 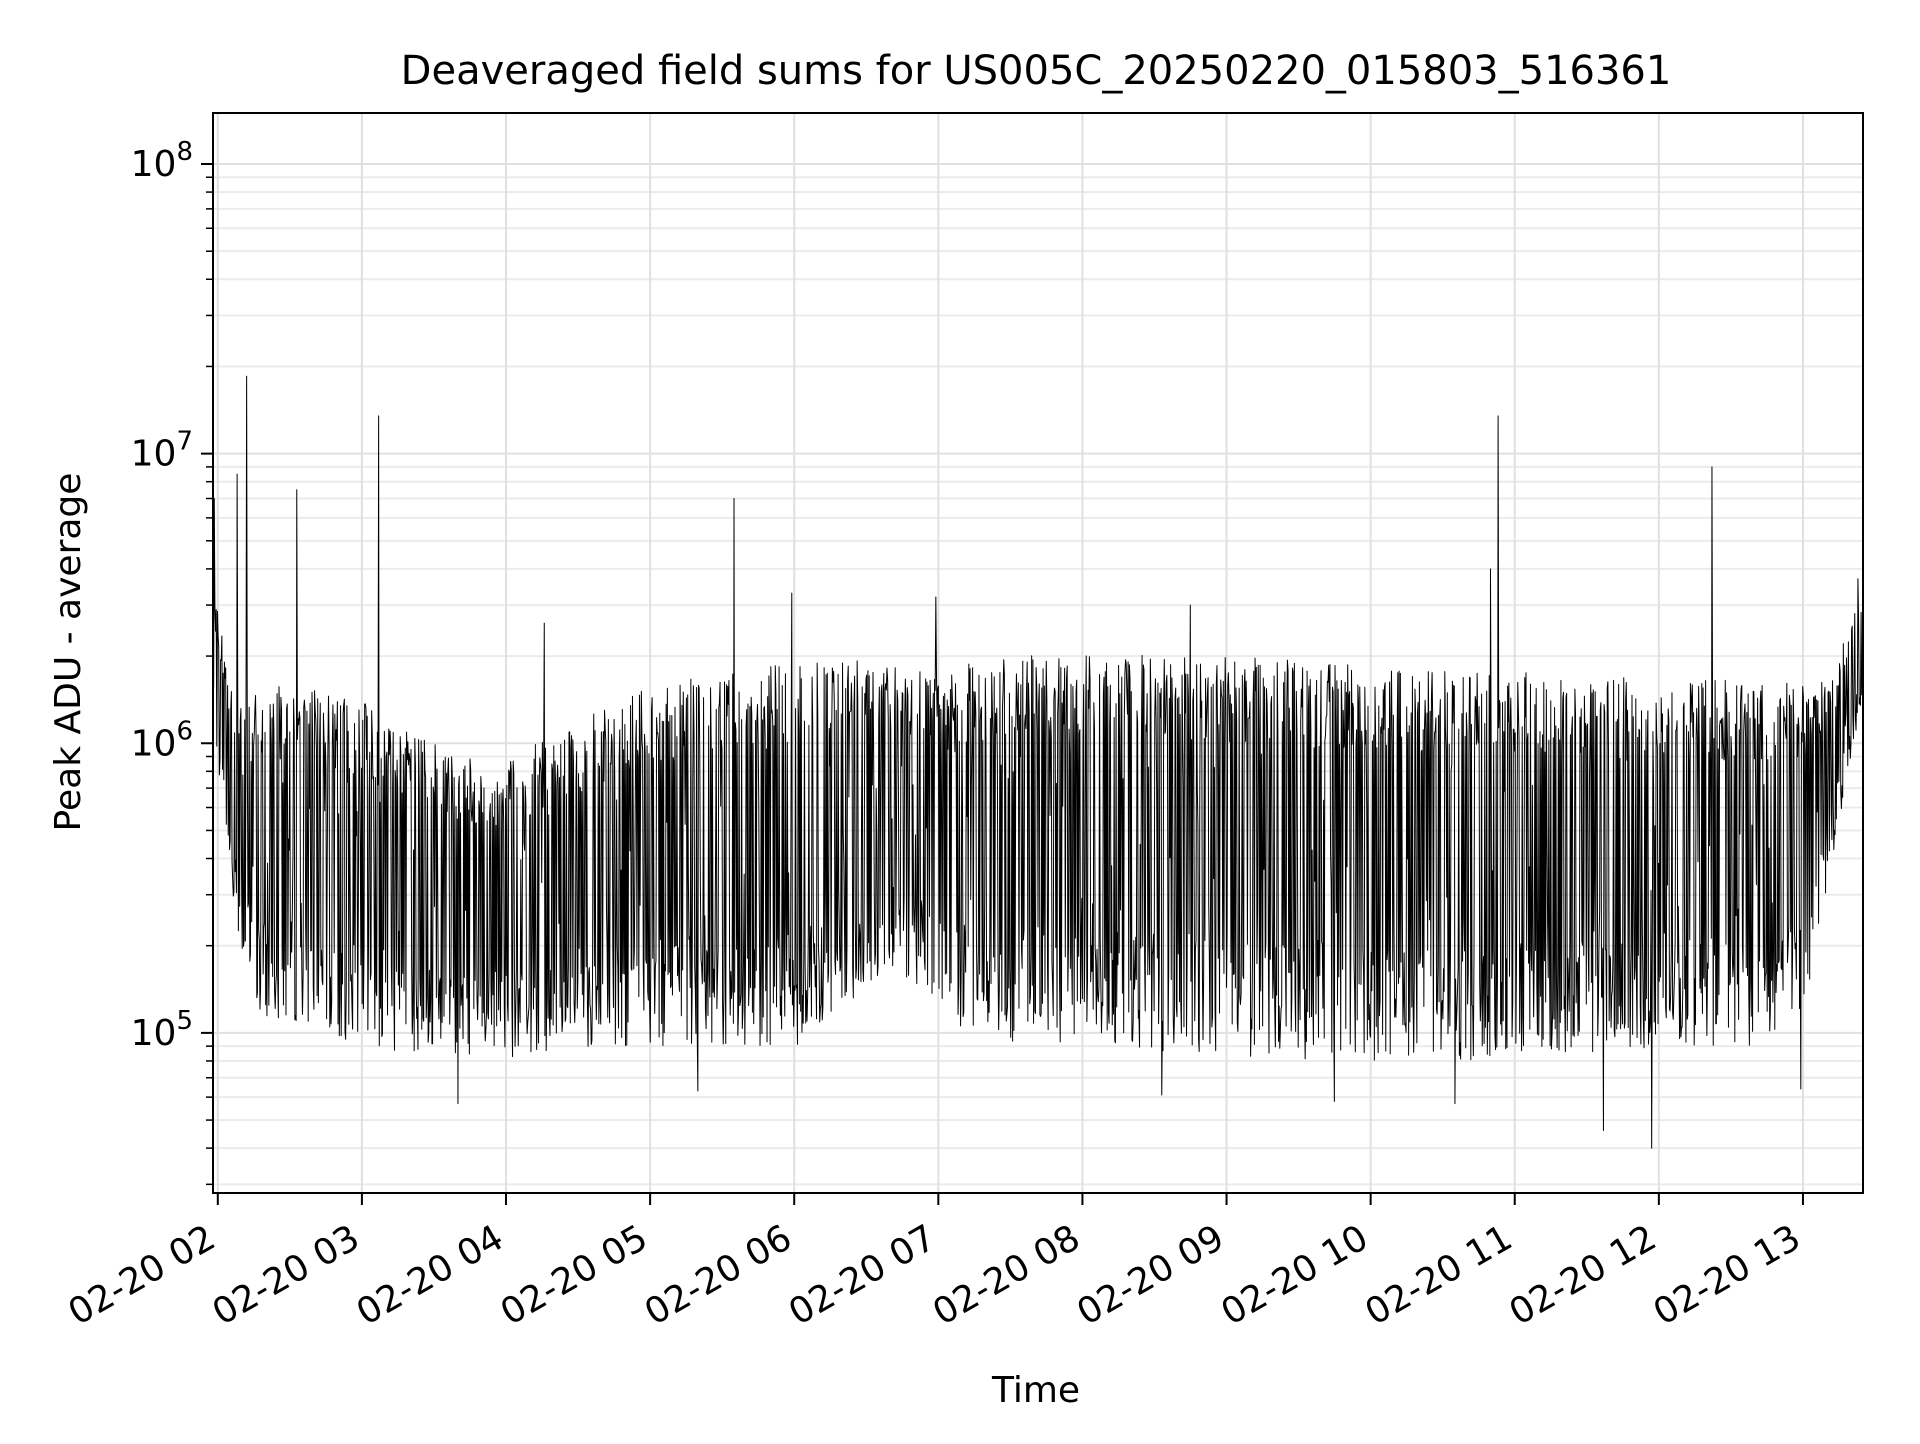 I want to click on y-axis-label: Peak ADU - average, so click(x=68, y=652).